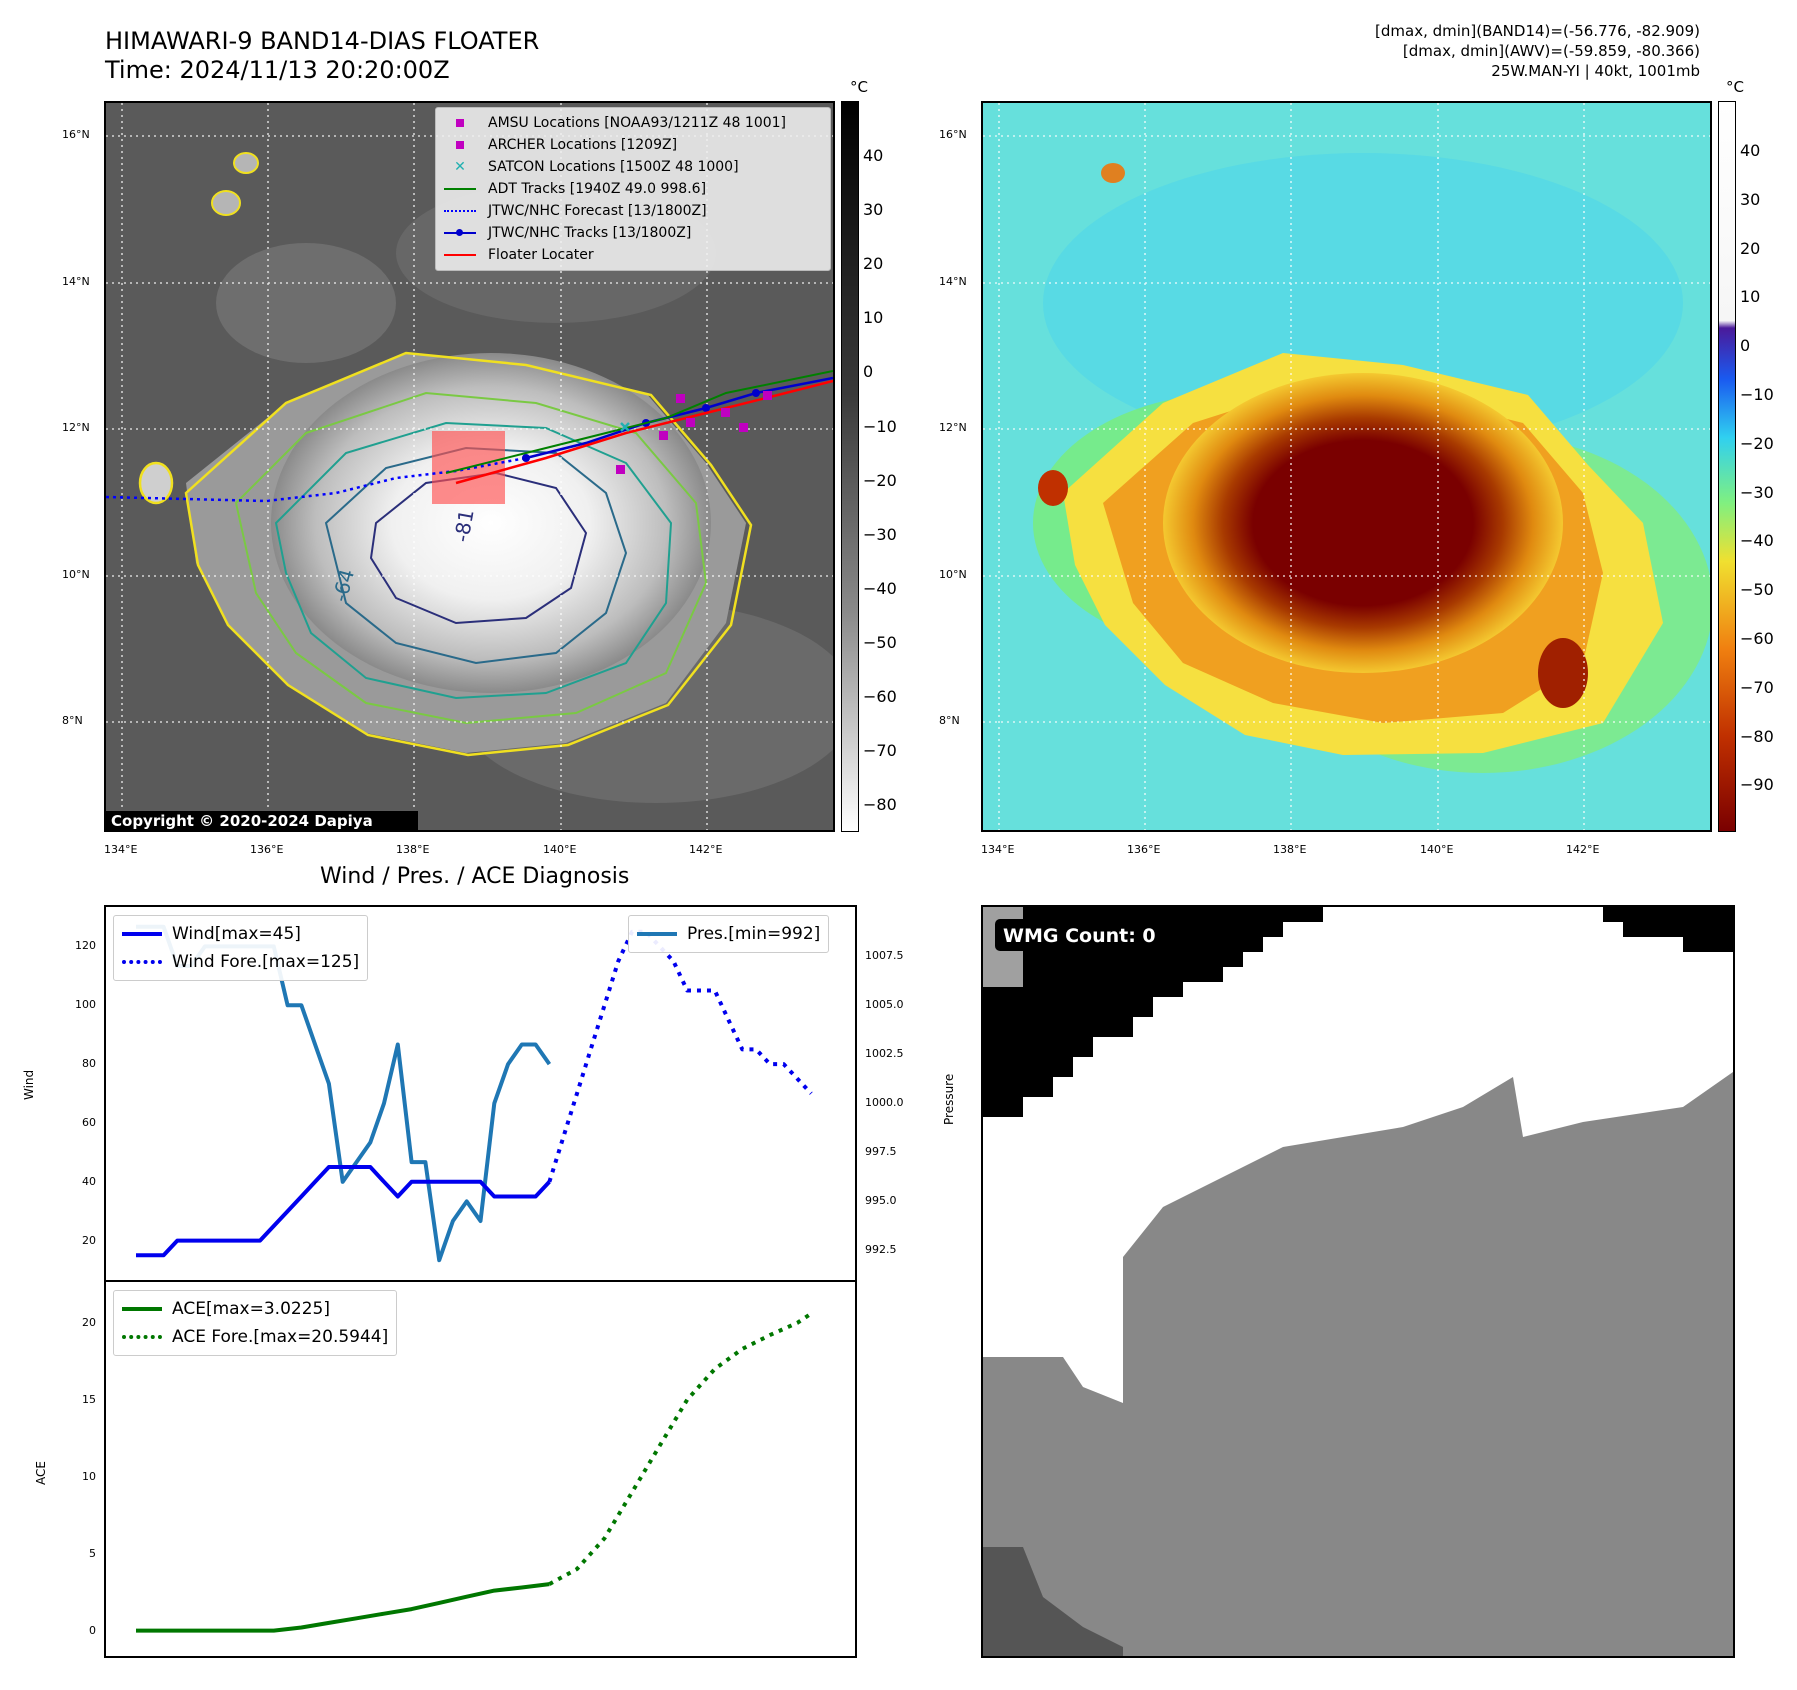 Image resolution: width=1797 pixels, height=1690 pixels. Describe the element at coordinates (953, 281) in the screenshot. I see `right-lat-tick: 14°N` at that location.